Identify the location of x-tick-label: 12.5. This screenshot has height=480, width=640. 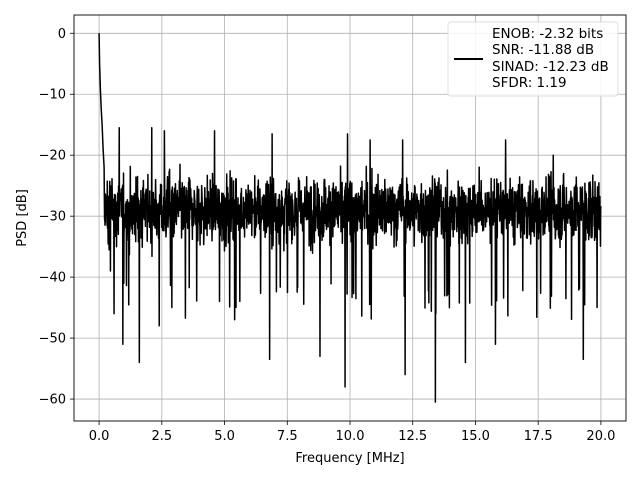
(412, 436).